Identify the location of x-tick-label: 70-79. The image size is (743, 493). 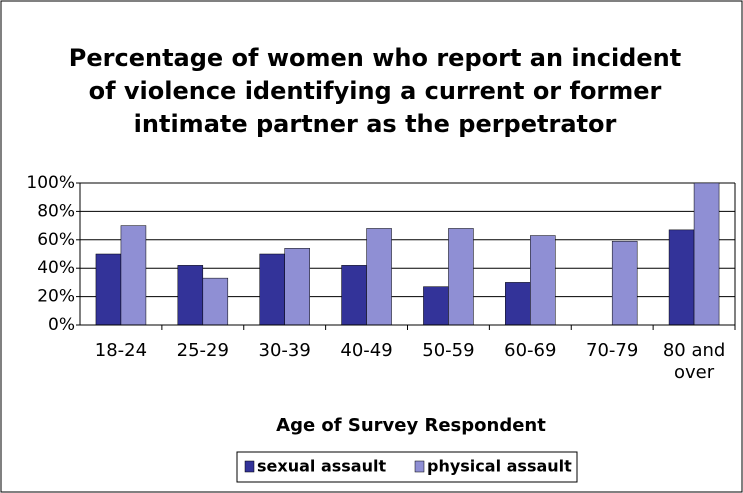
(612, 350).